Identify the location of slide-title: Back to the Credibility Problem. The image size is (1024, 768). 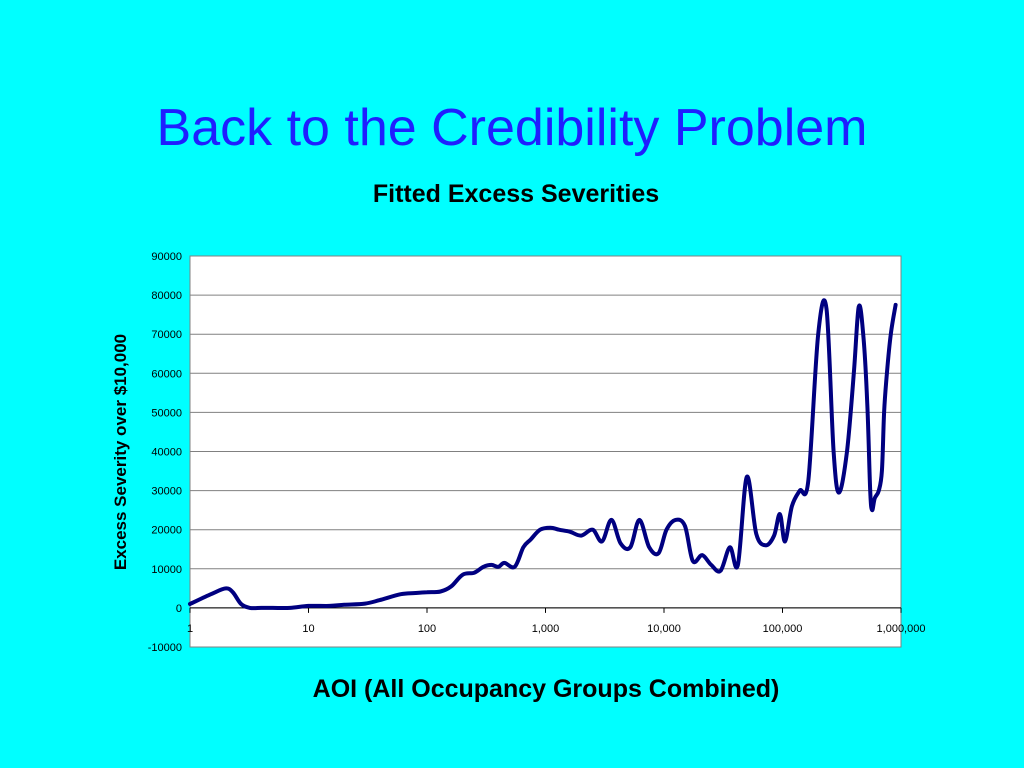
(512, 128).